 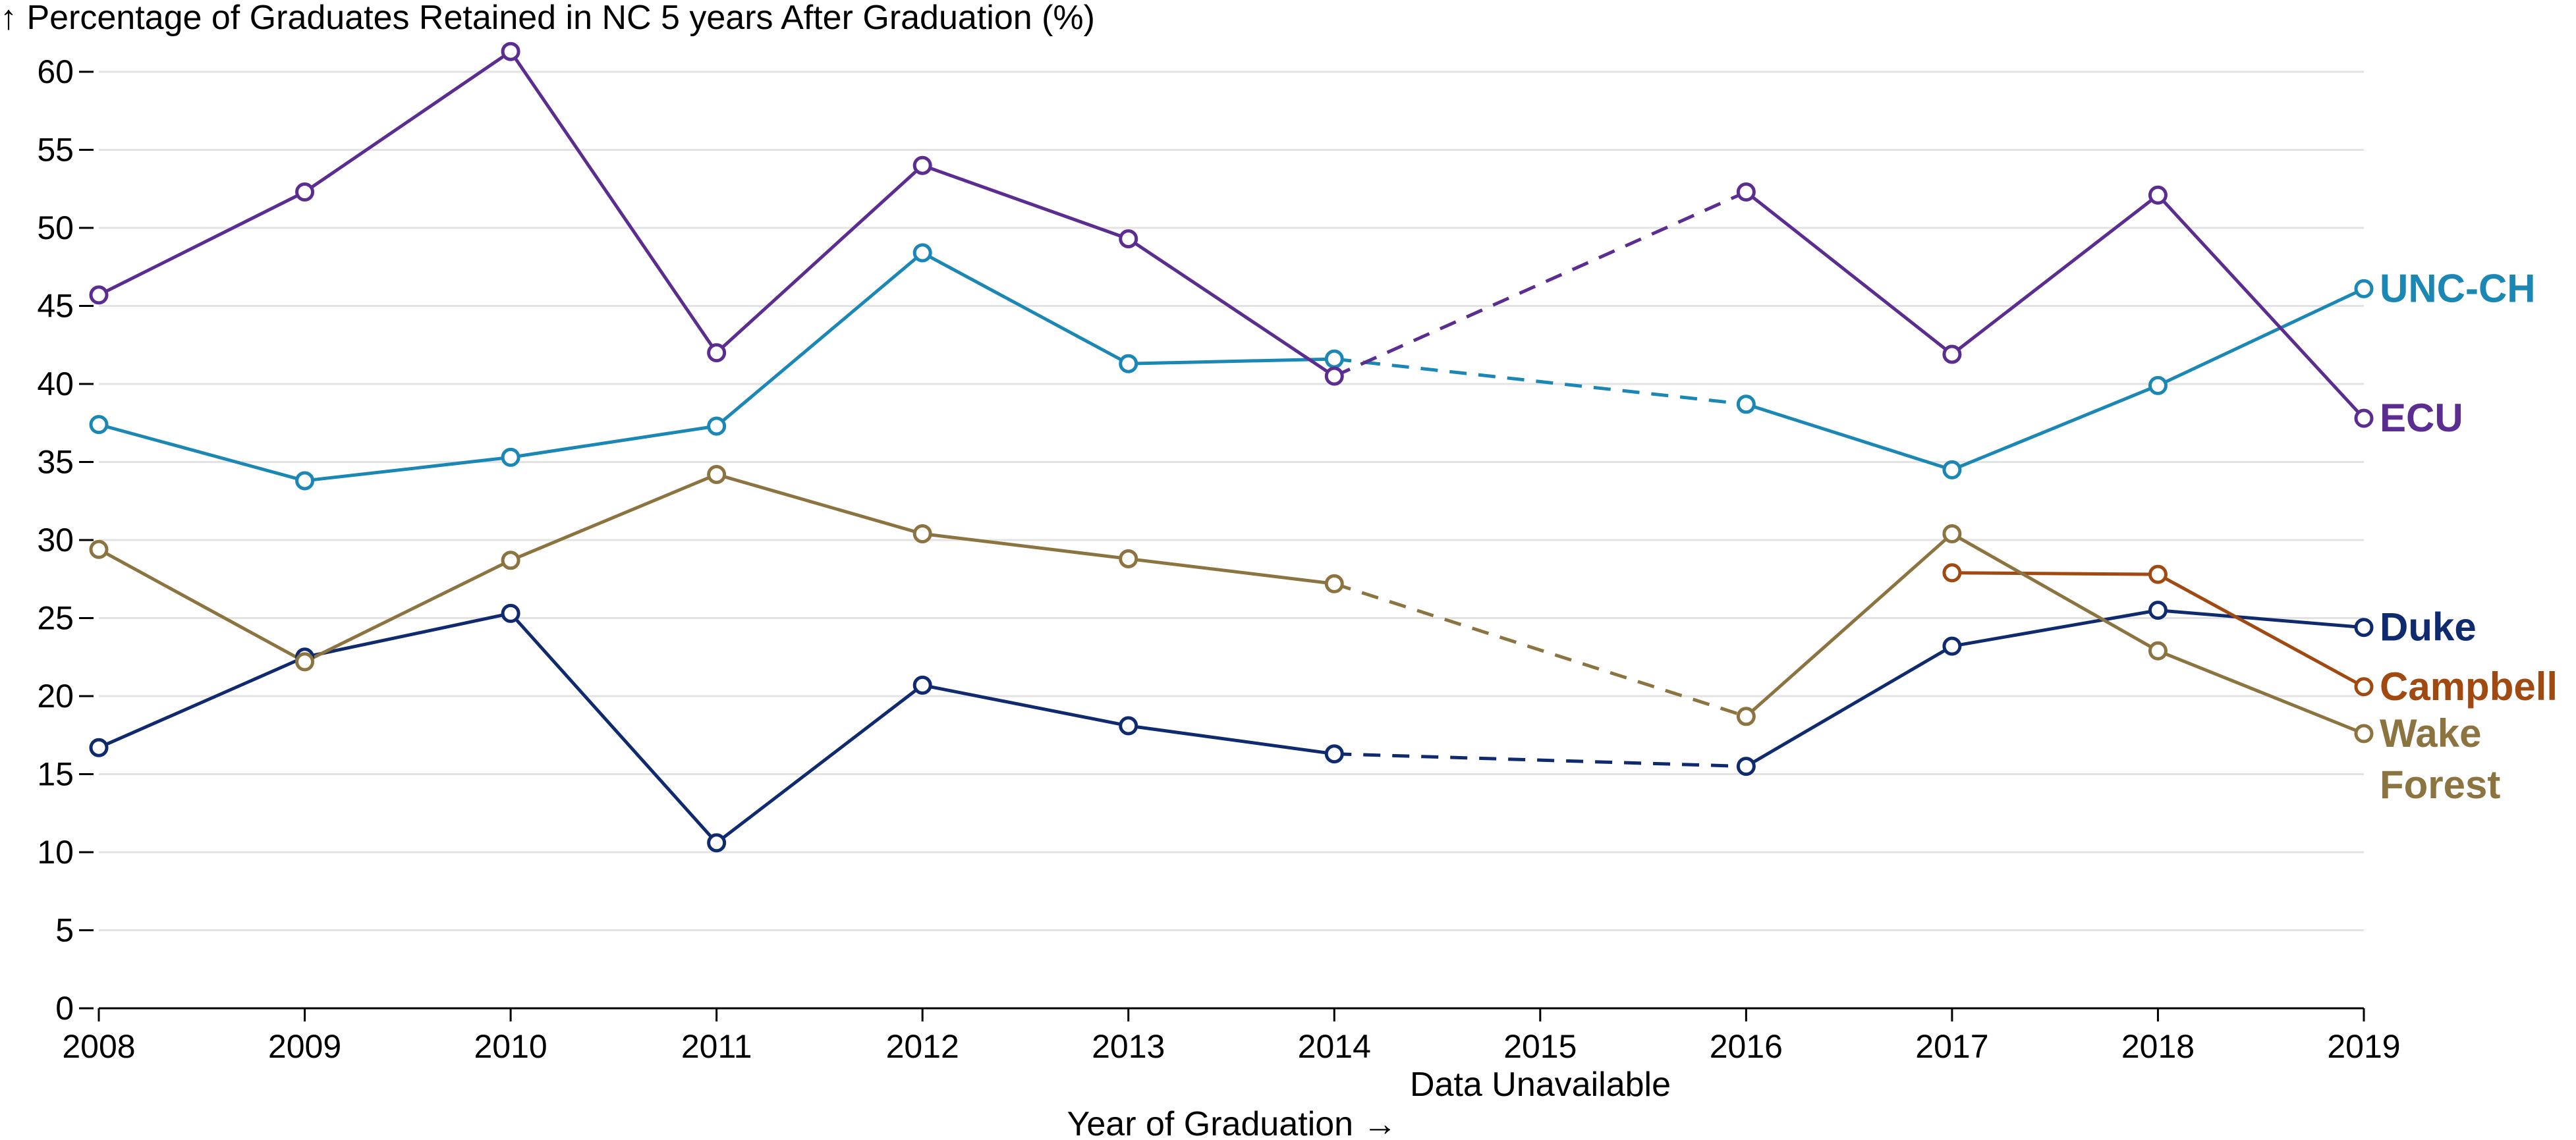 I want to click on duke-point-2017, so click(x=1952, y=646).